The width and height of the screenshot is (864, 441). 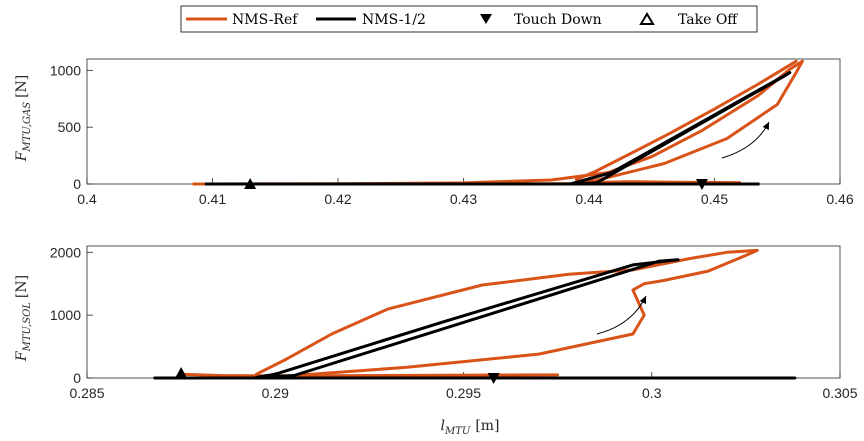 I want to click on legend: NMS-Ref NMS-1/2 Touch Down Take Off, so click(x=469, y=19).